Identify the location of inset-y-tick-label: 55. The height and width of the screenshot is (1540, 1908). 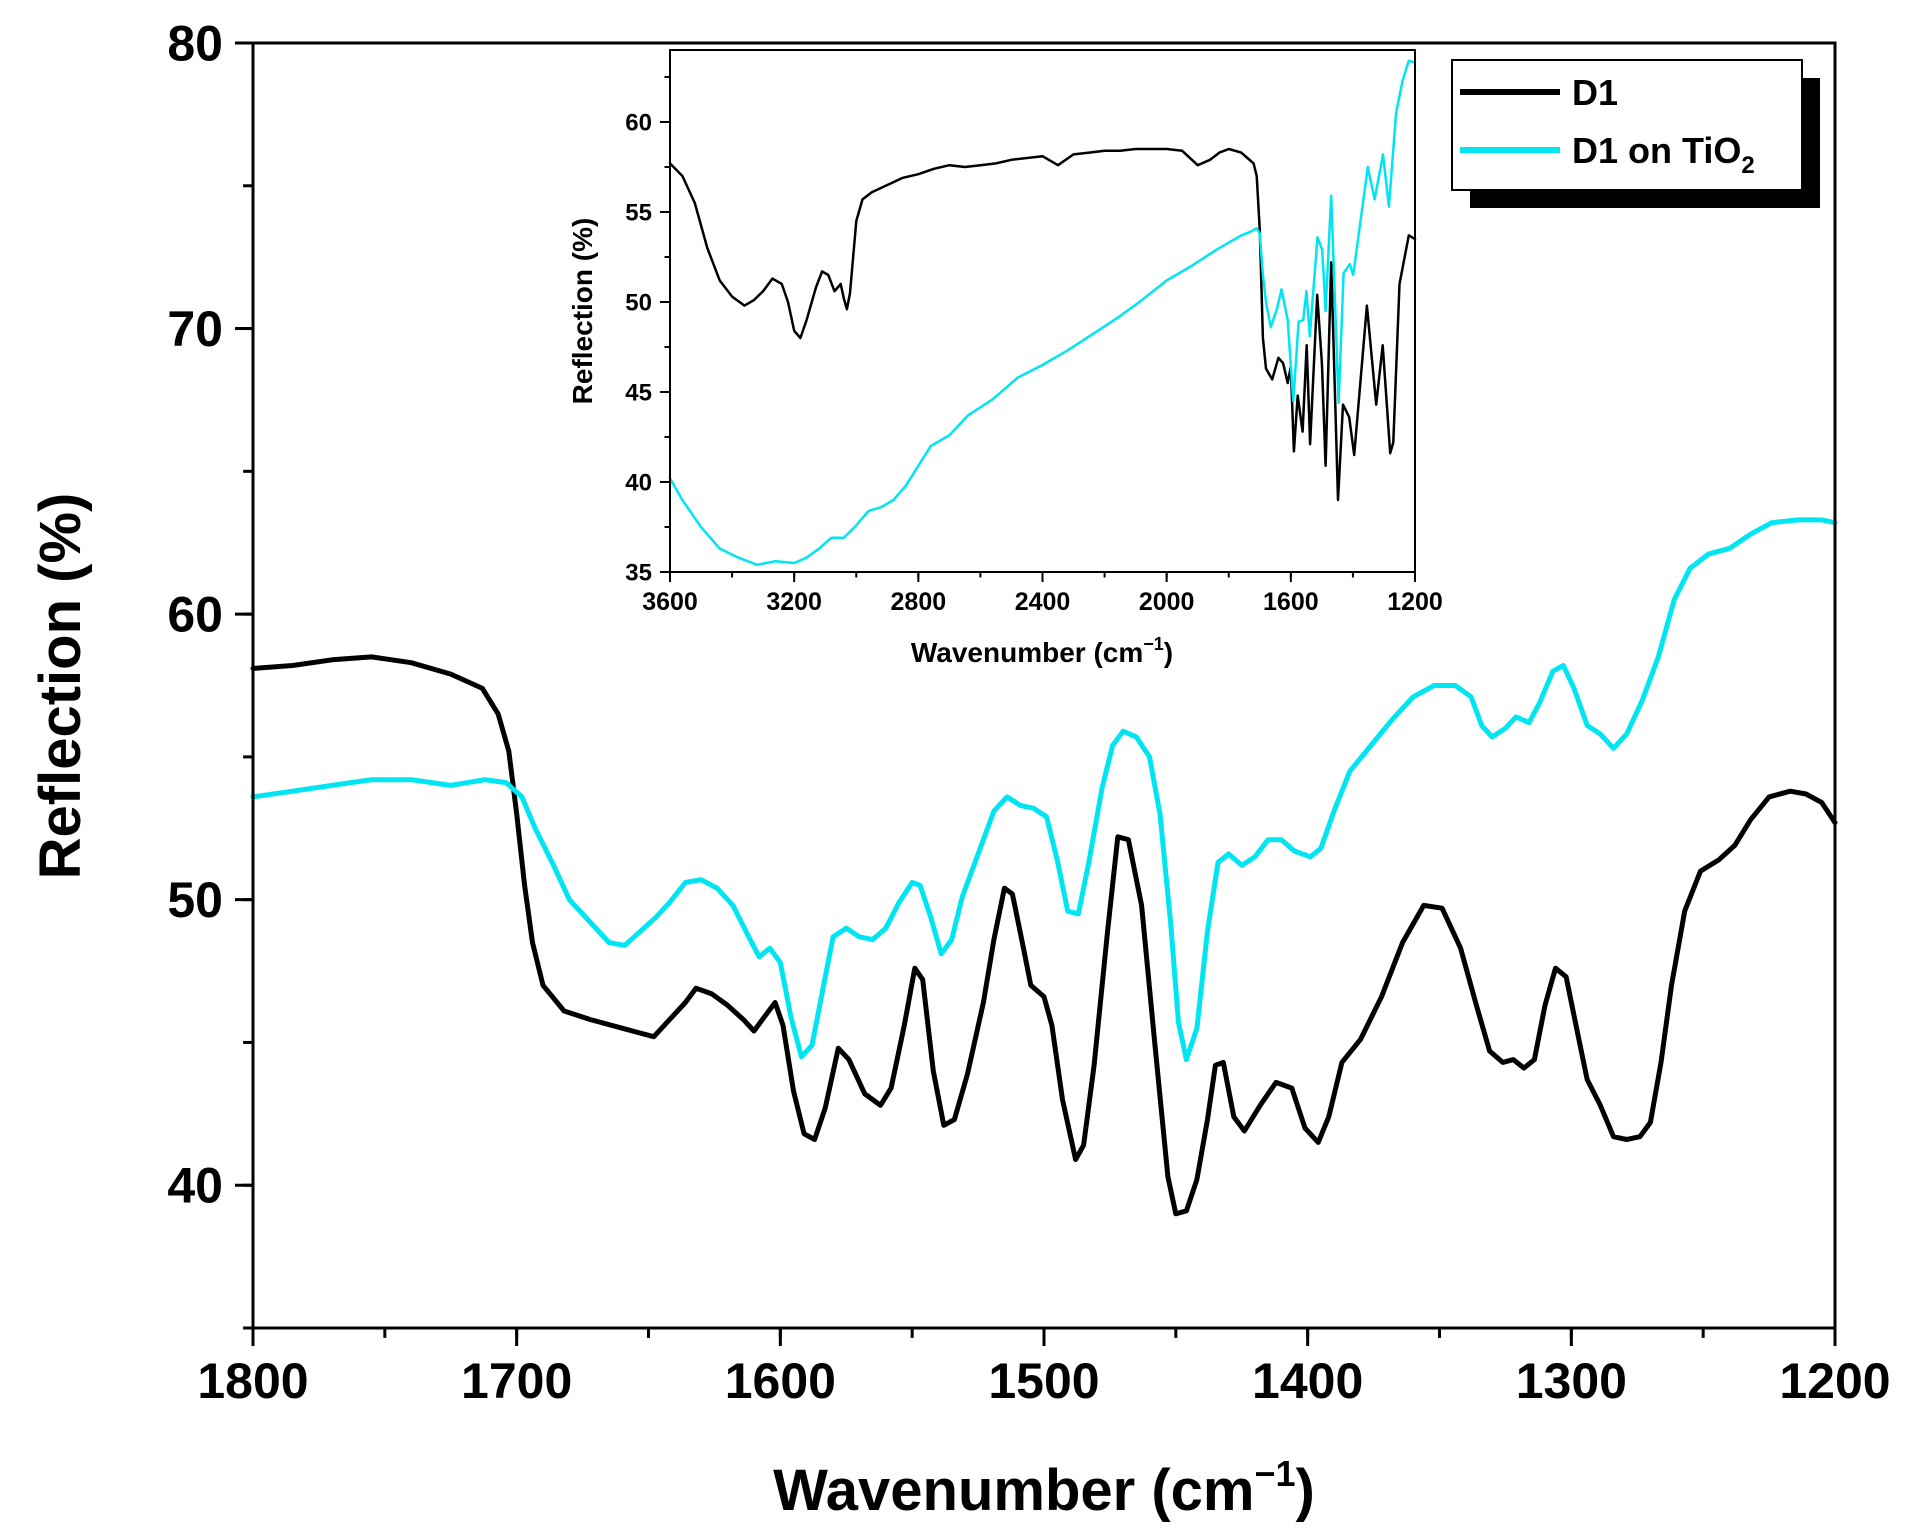
(638, 212).